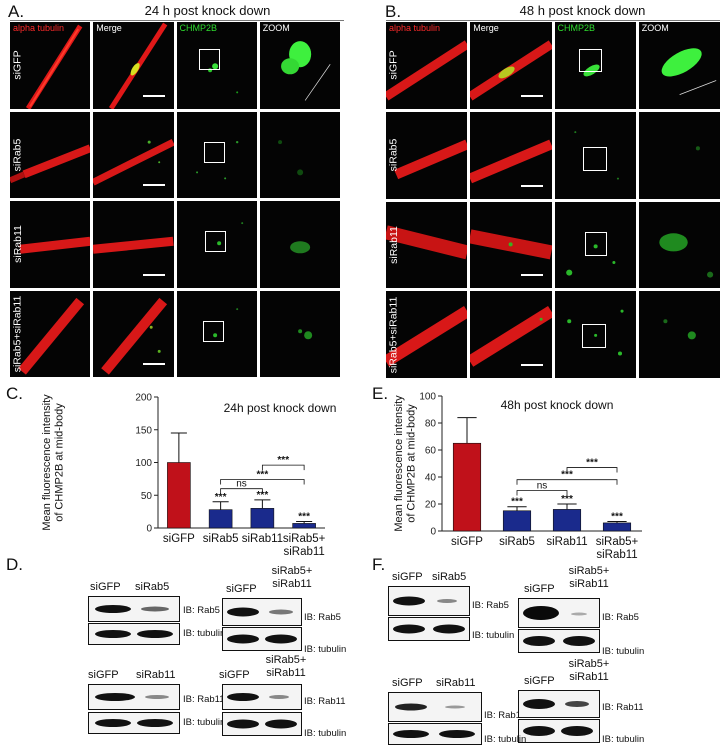 The image size is (728, 748). Describe the element at coordinates (14, 393) in the screenshot. I see `panel-label-c: C.` at that location.